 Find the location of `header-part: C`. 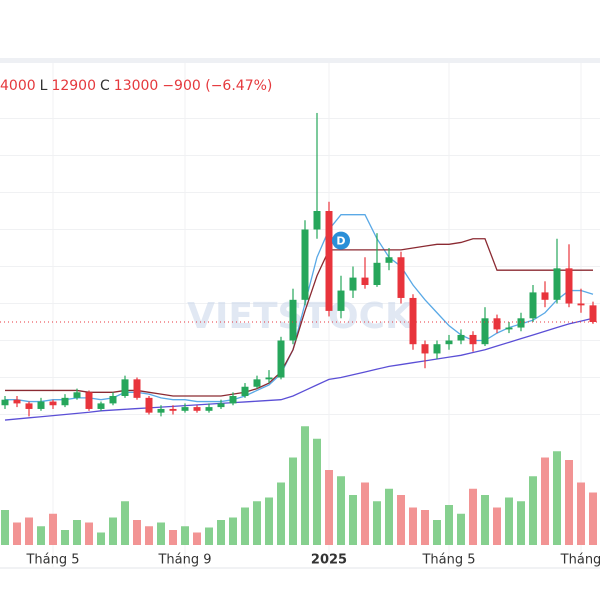

header-part: C is located at coordinates (105, 86).